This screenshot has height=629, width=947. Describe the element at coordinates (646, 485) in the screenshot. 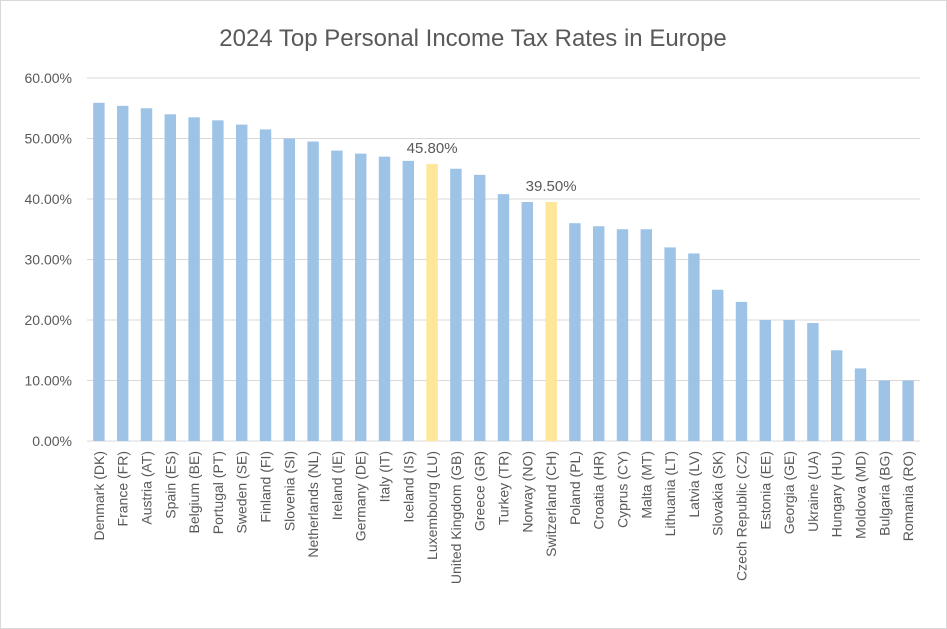

I see `x-tick-label: Malta (MT)` at that location.